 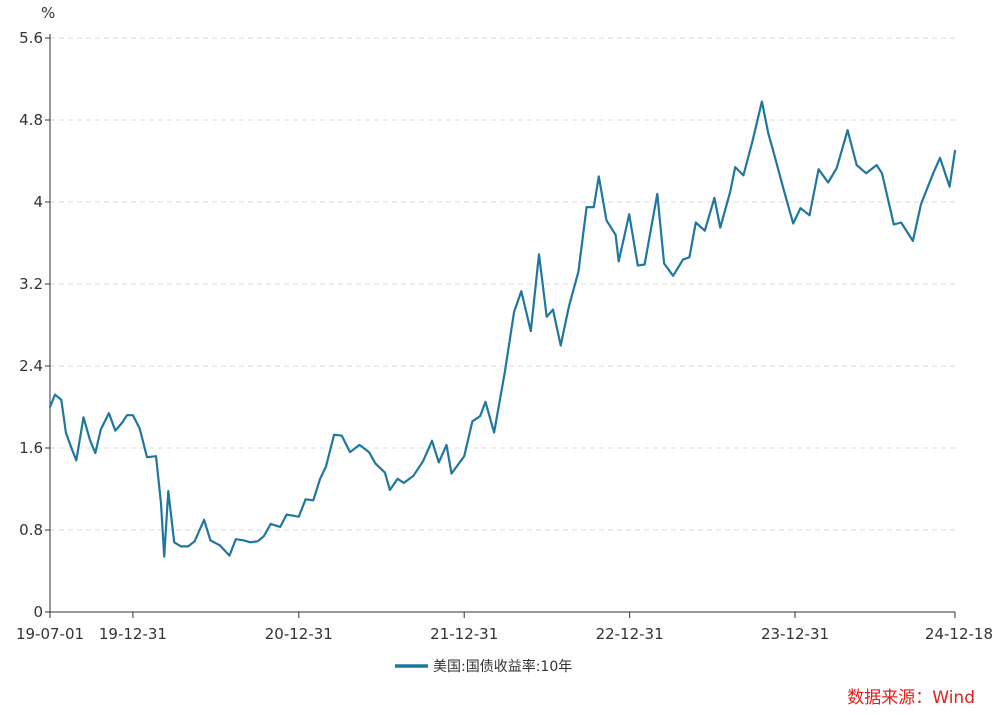 I want to click on x-tick-label: 23-12-31, so click(x=795, y=634).